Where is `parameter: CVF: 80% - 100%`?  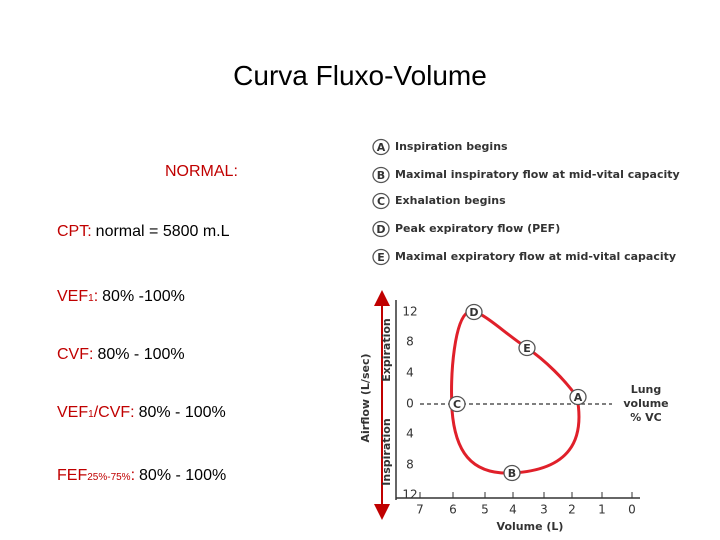
parameter: CVF: 80% - 100% is located at coordinates (121, 355).